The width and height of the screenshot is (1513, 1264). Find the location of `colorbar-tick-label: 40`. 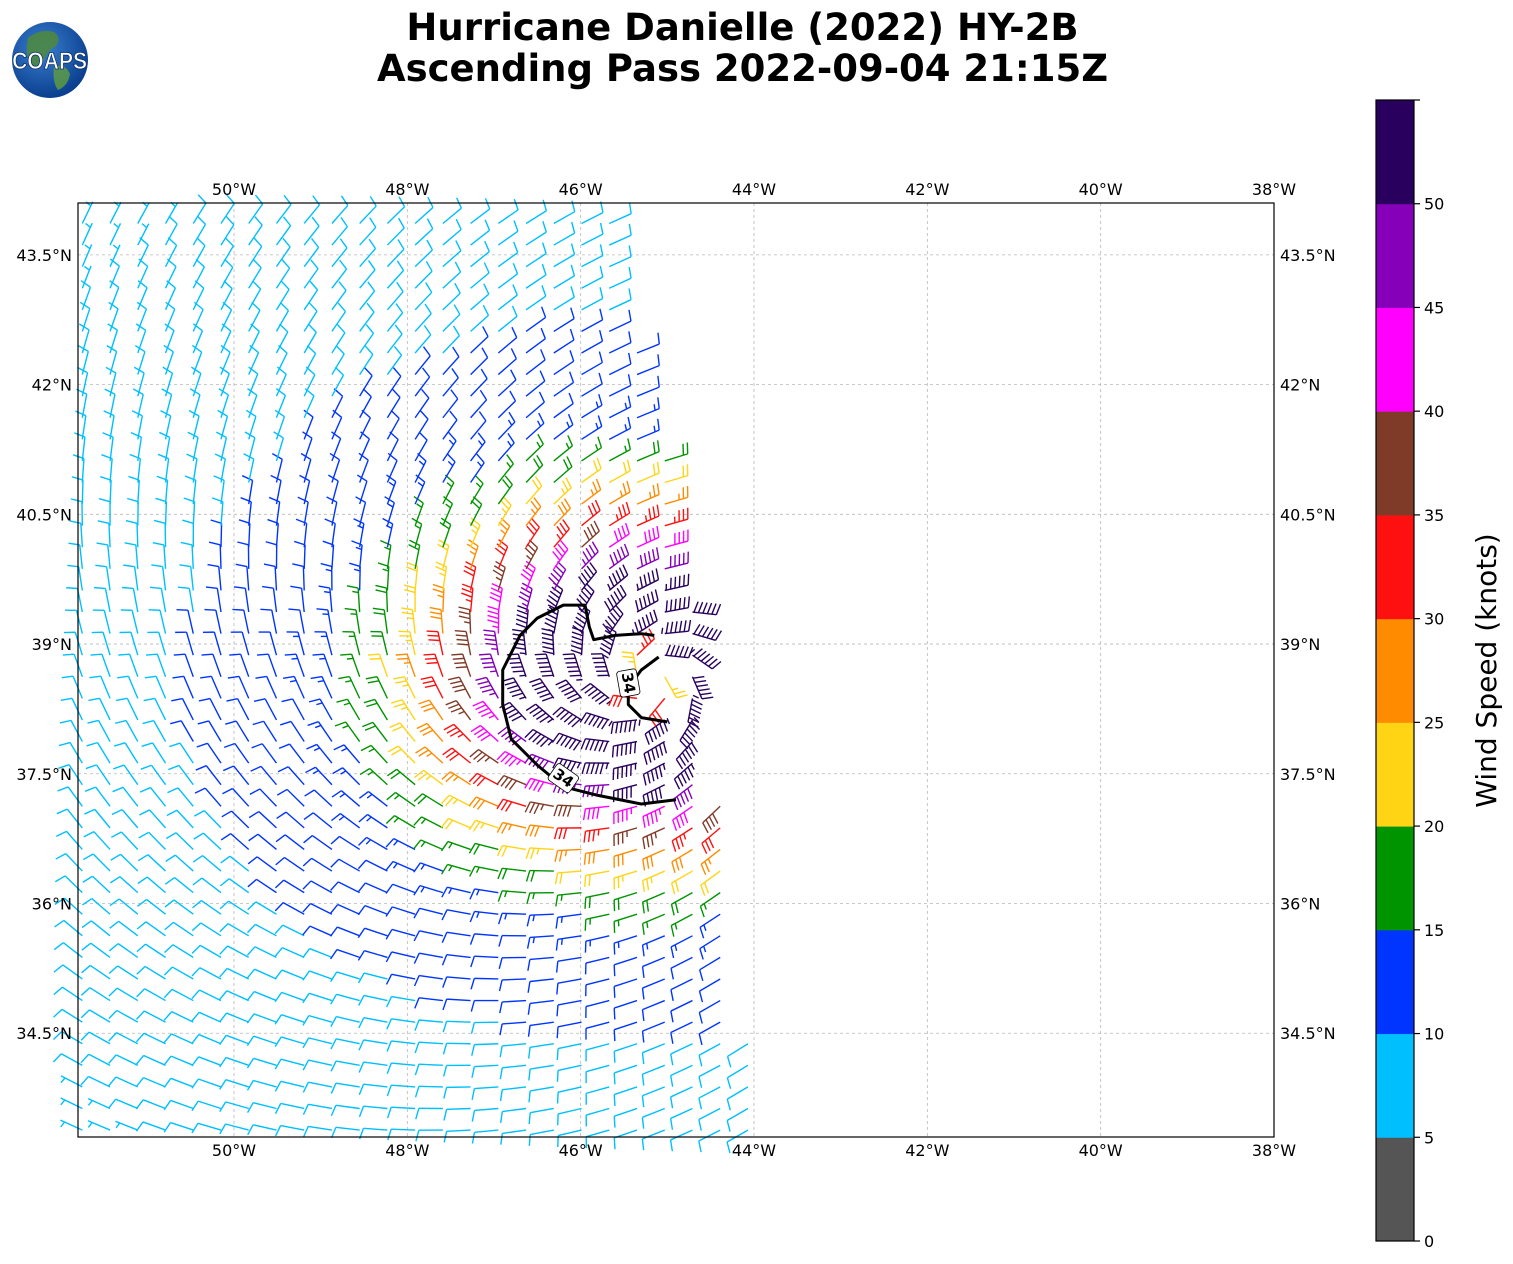

colorbar-tick-label: 40 is located at coordinates (1434, 411).